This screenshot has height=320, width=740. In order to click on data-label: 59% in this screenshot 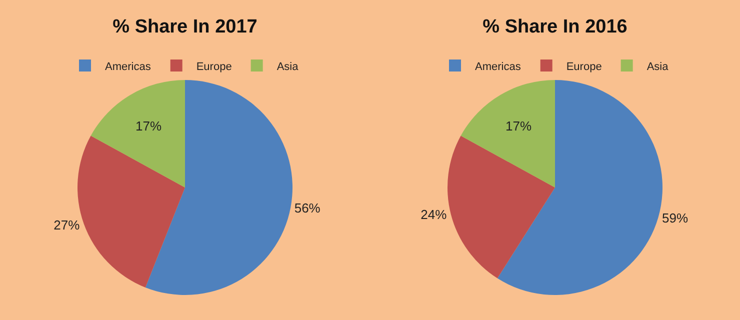, I will do `click(675, 218)`.